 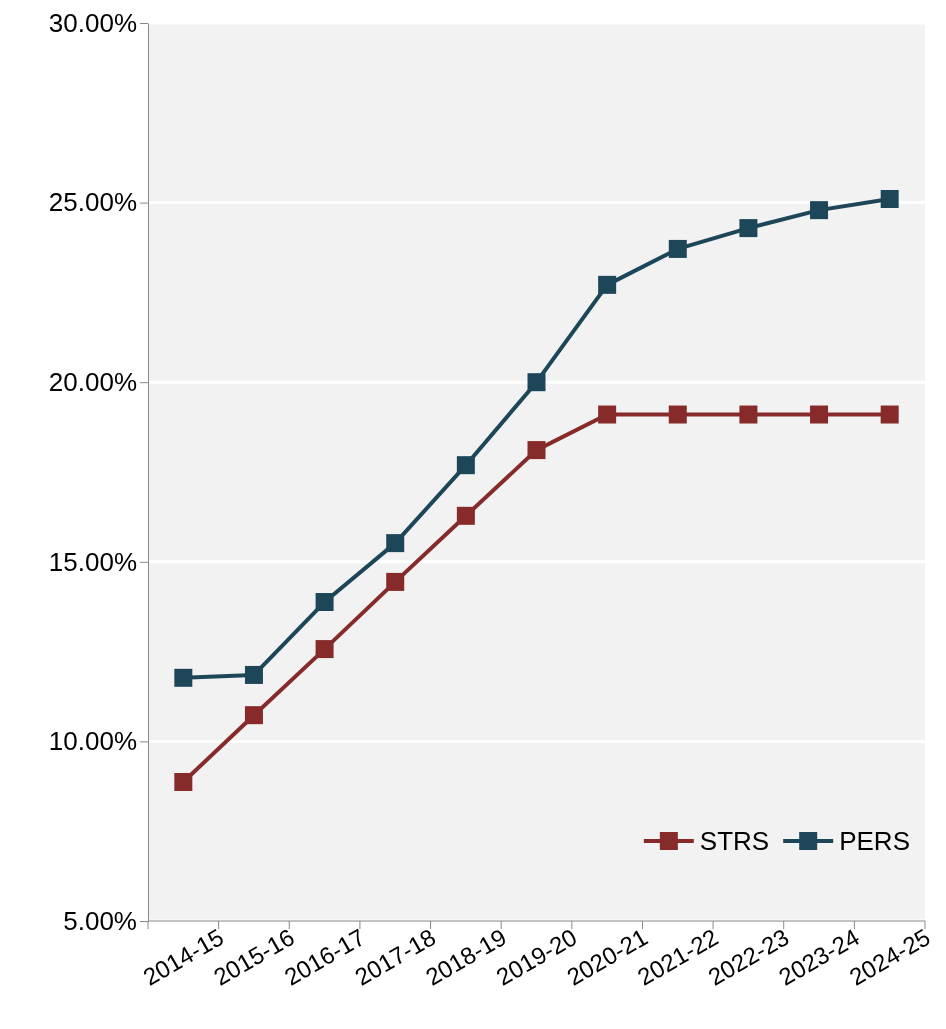 What do you see at coordinates (100, 920) in the screenshot?
I see `y-tick-label: 5.00%` at bounding box center [100, 920].